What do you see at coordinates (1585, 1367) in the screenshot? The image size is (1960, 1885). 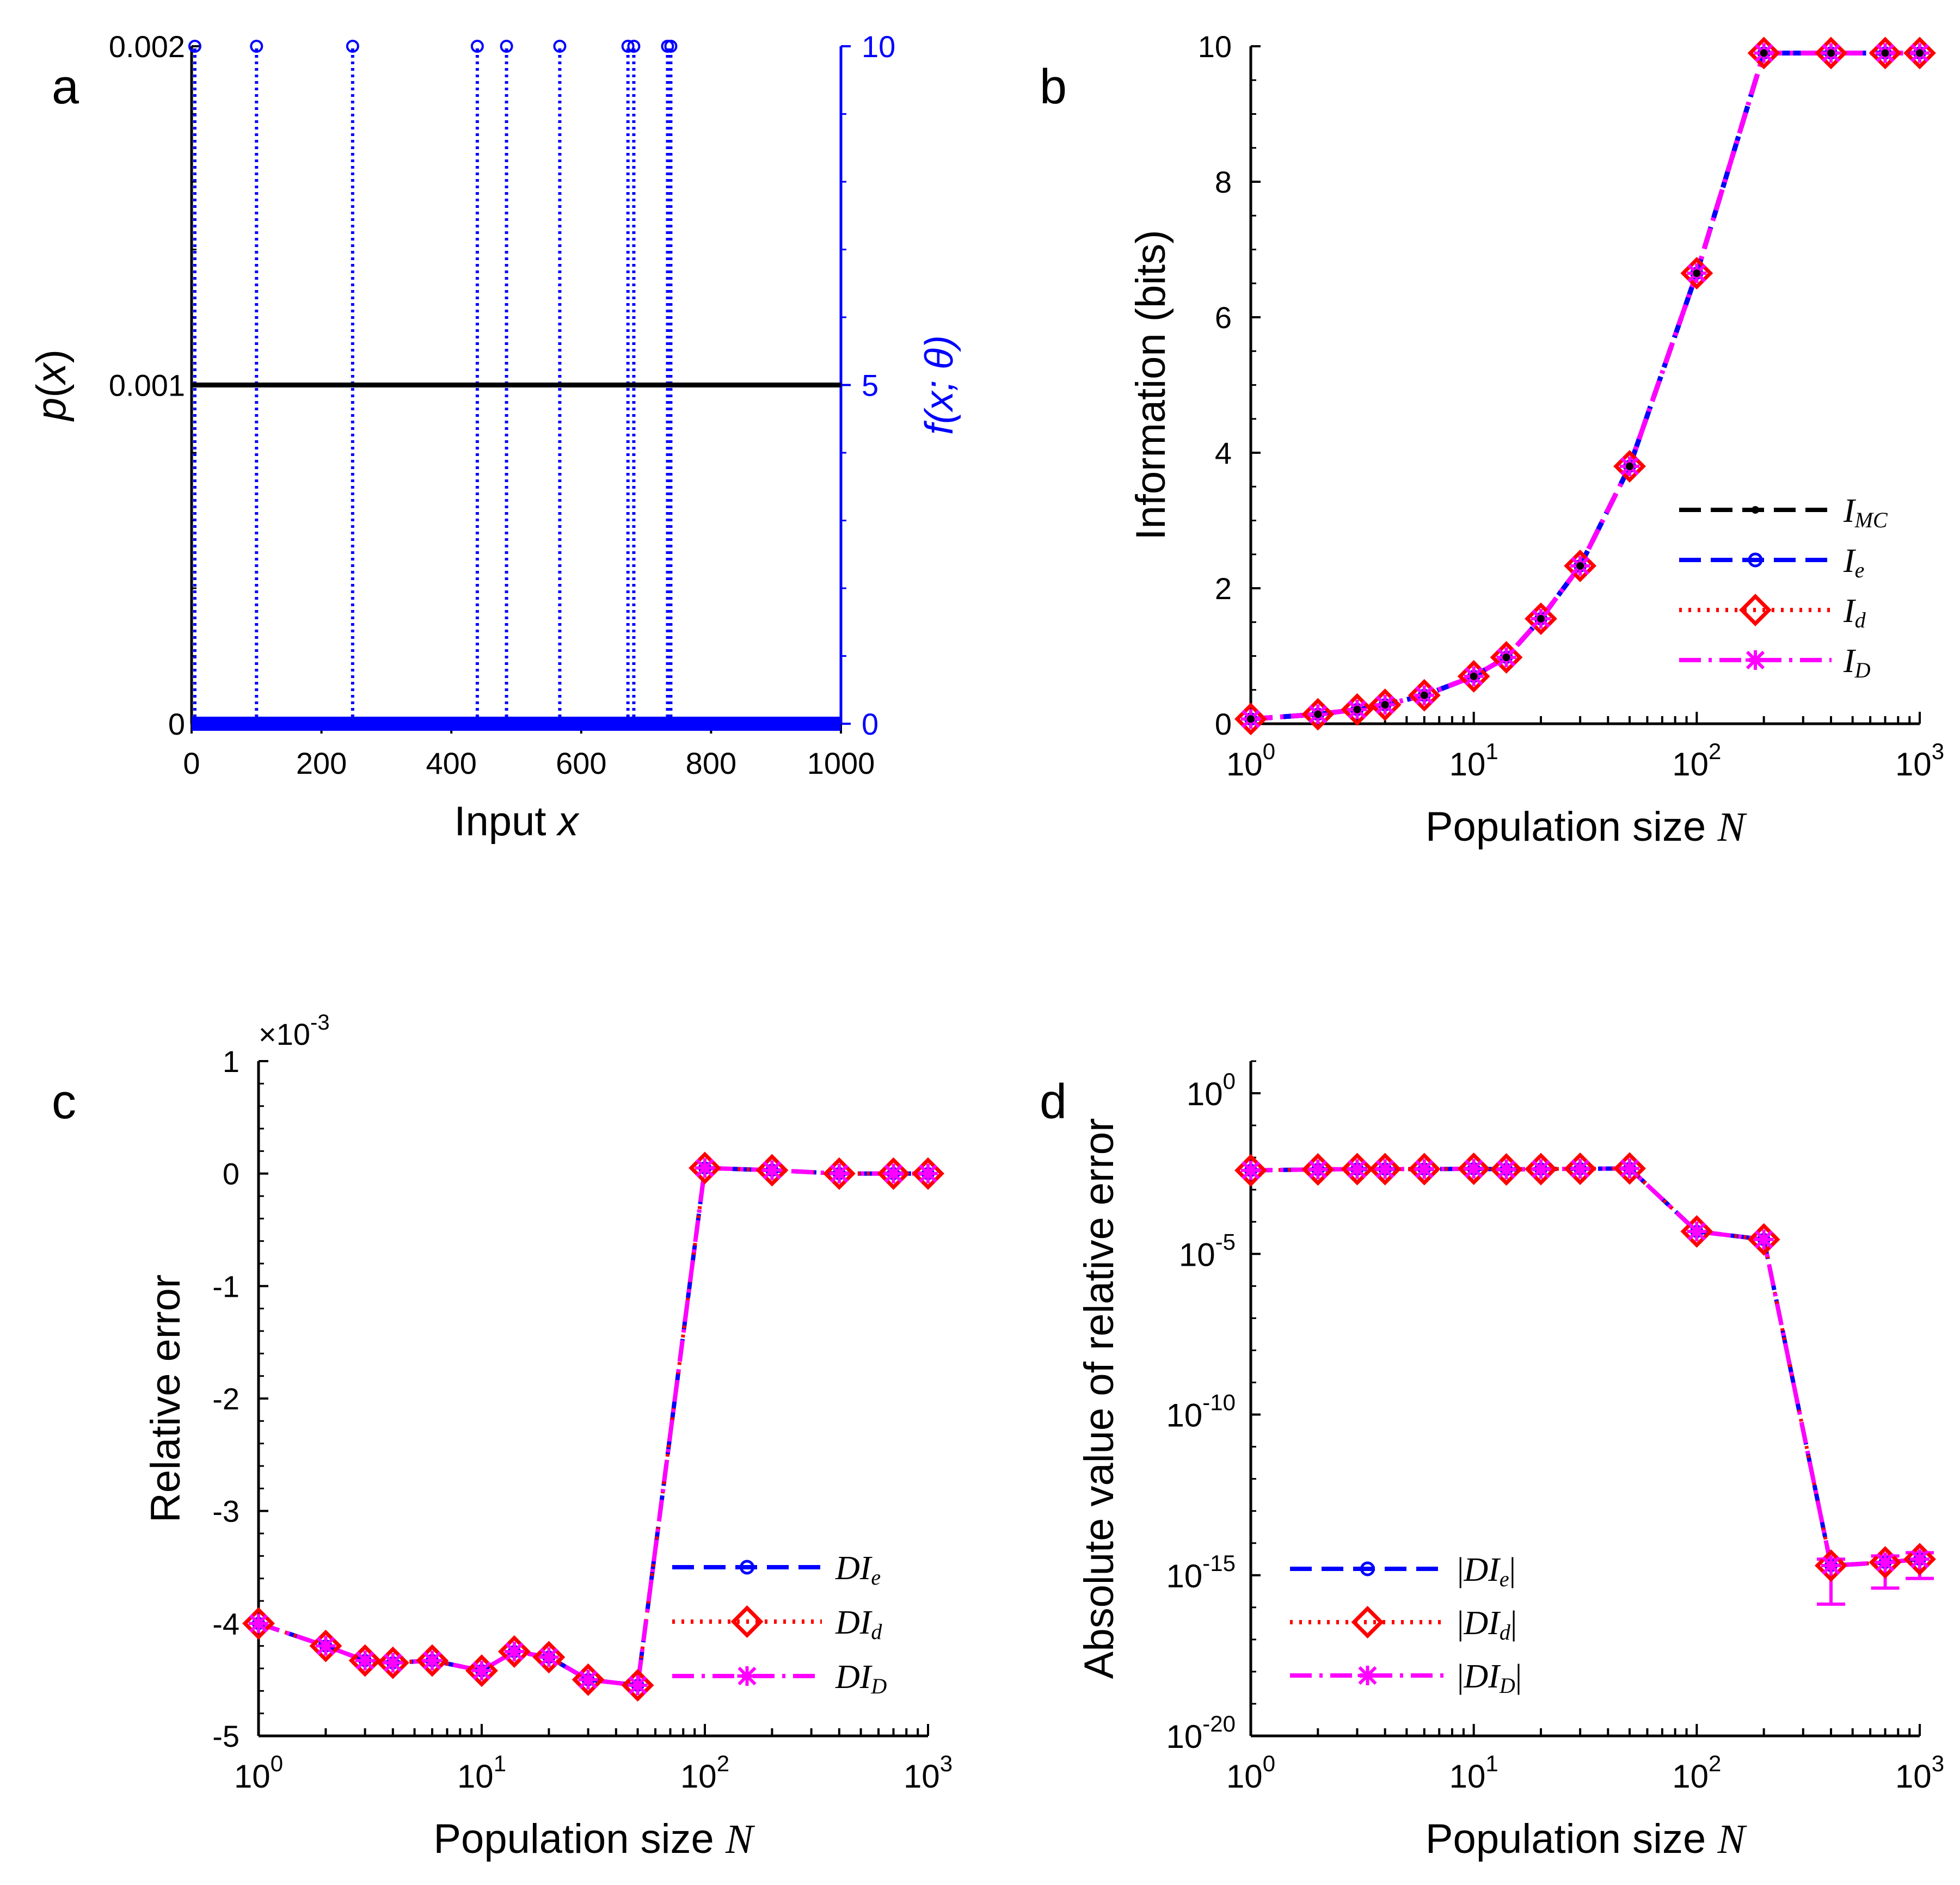 I see `series-line-absDI-D` at bounding box center [1585, 1367].